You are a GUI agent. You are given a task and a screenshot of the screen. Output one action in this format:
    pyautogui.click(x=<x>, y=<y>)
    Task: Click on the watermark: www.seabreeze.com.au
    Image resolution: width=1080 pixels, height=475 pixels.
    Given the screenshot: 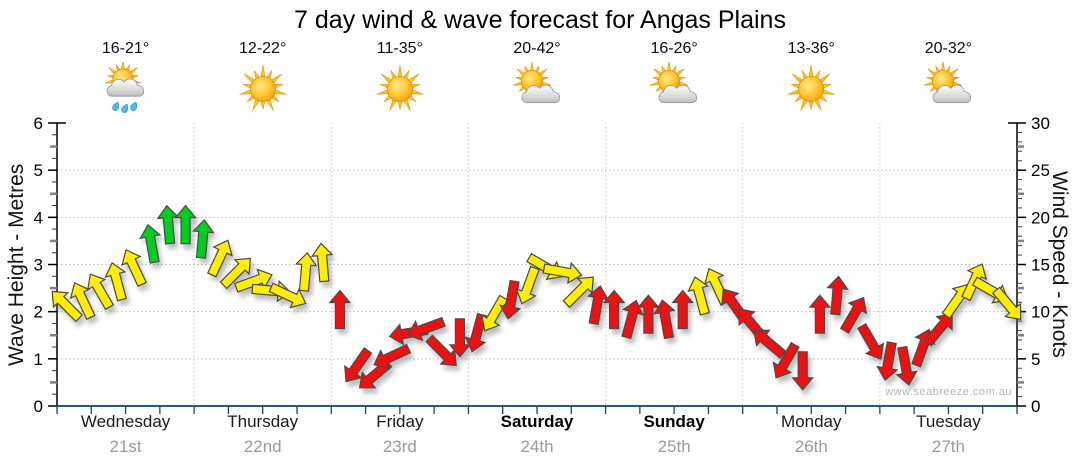 What is the action you would take?
    pyautogui.click(x=948, y=392)
    